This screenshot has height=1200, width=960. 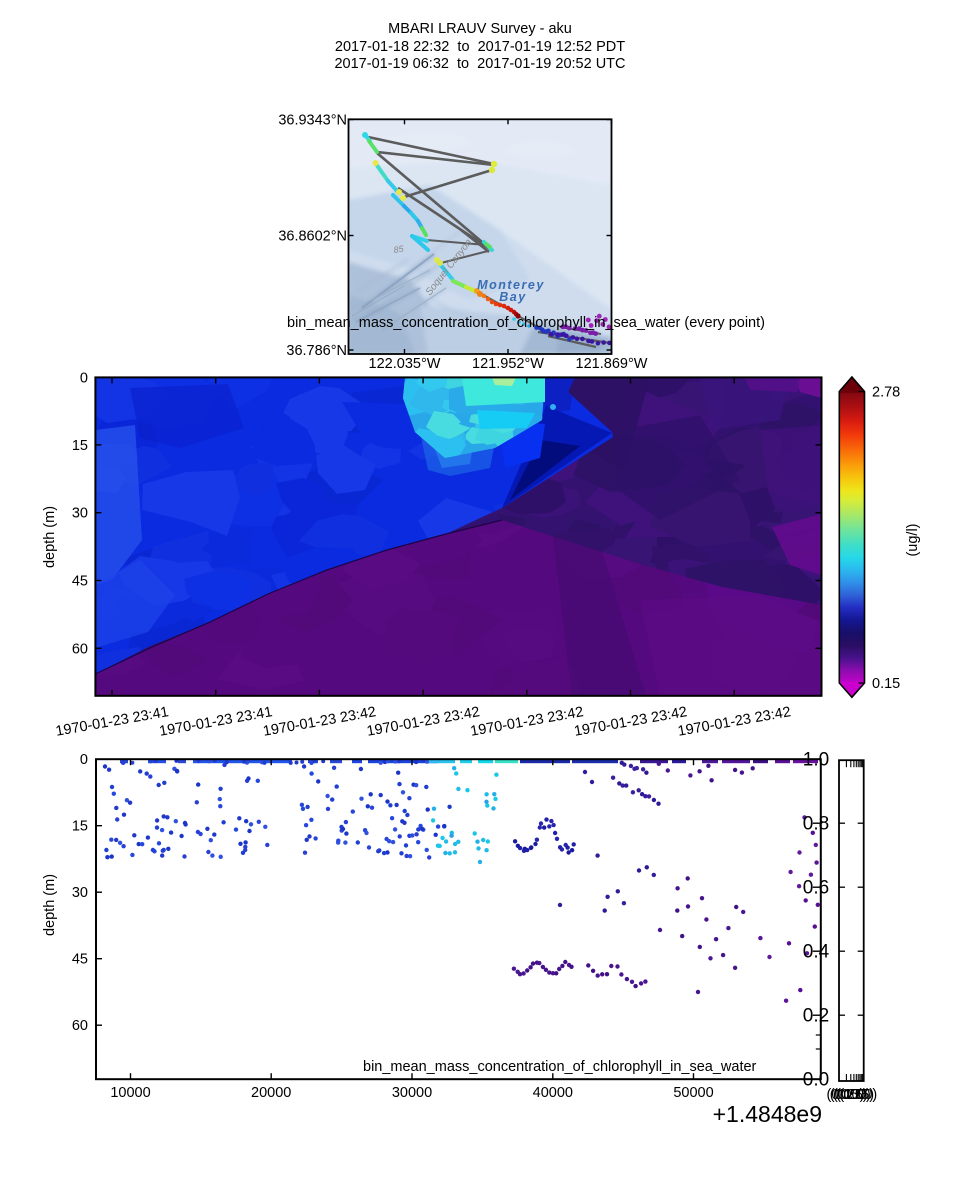 What do you see at coordinates (816, 1016) in the screenshot?
I see `svg-text: 0.2` at bounding box center [816, 1016].